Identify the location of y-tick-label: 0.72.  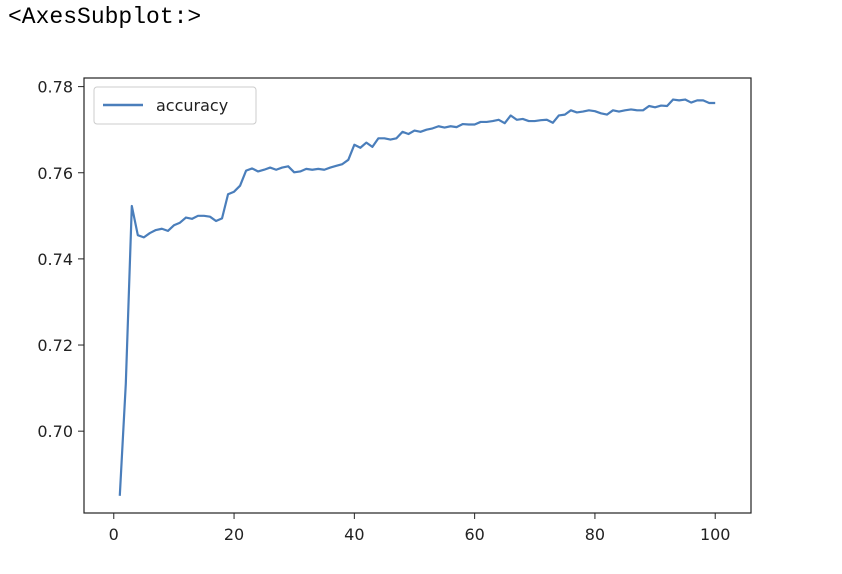
(55, 345).